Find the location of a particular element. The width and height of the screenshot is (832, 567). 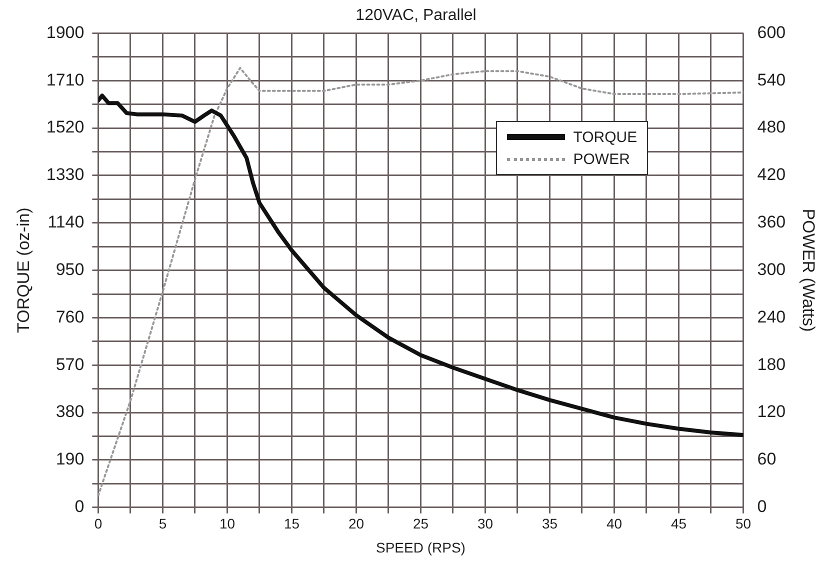

y2-tick-label: 420 is located at coordinates (771, 174).